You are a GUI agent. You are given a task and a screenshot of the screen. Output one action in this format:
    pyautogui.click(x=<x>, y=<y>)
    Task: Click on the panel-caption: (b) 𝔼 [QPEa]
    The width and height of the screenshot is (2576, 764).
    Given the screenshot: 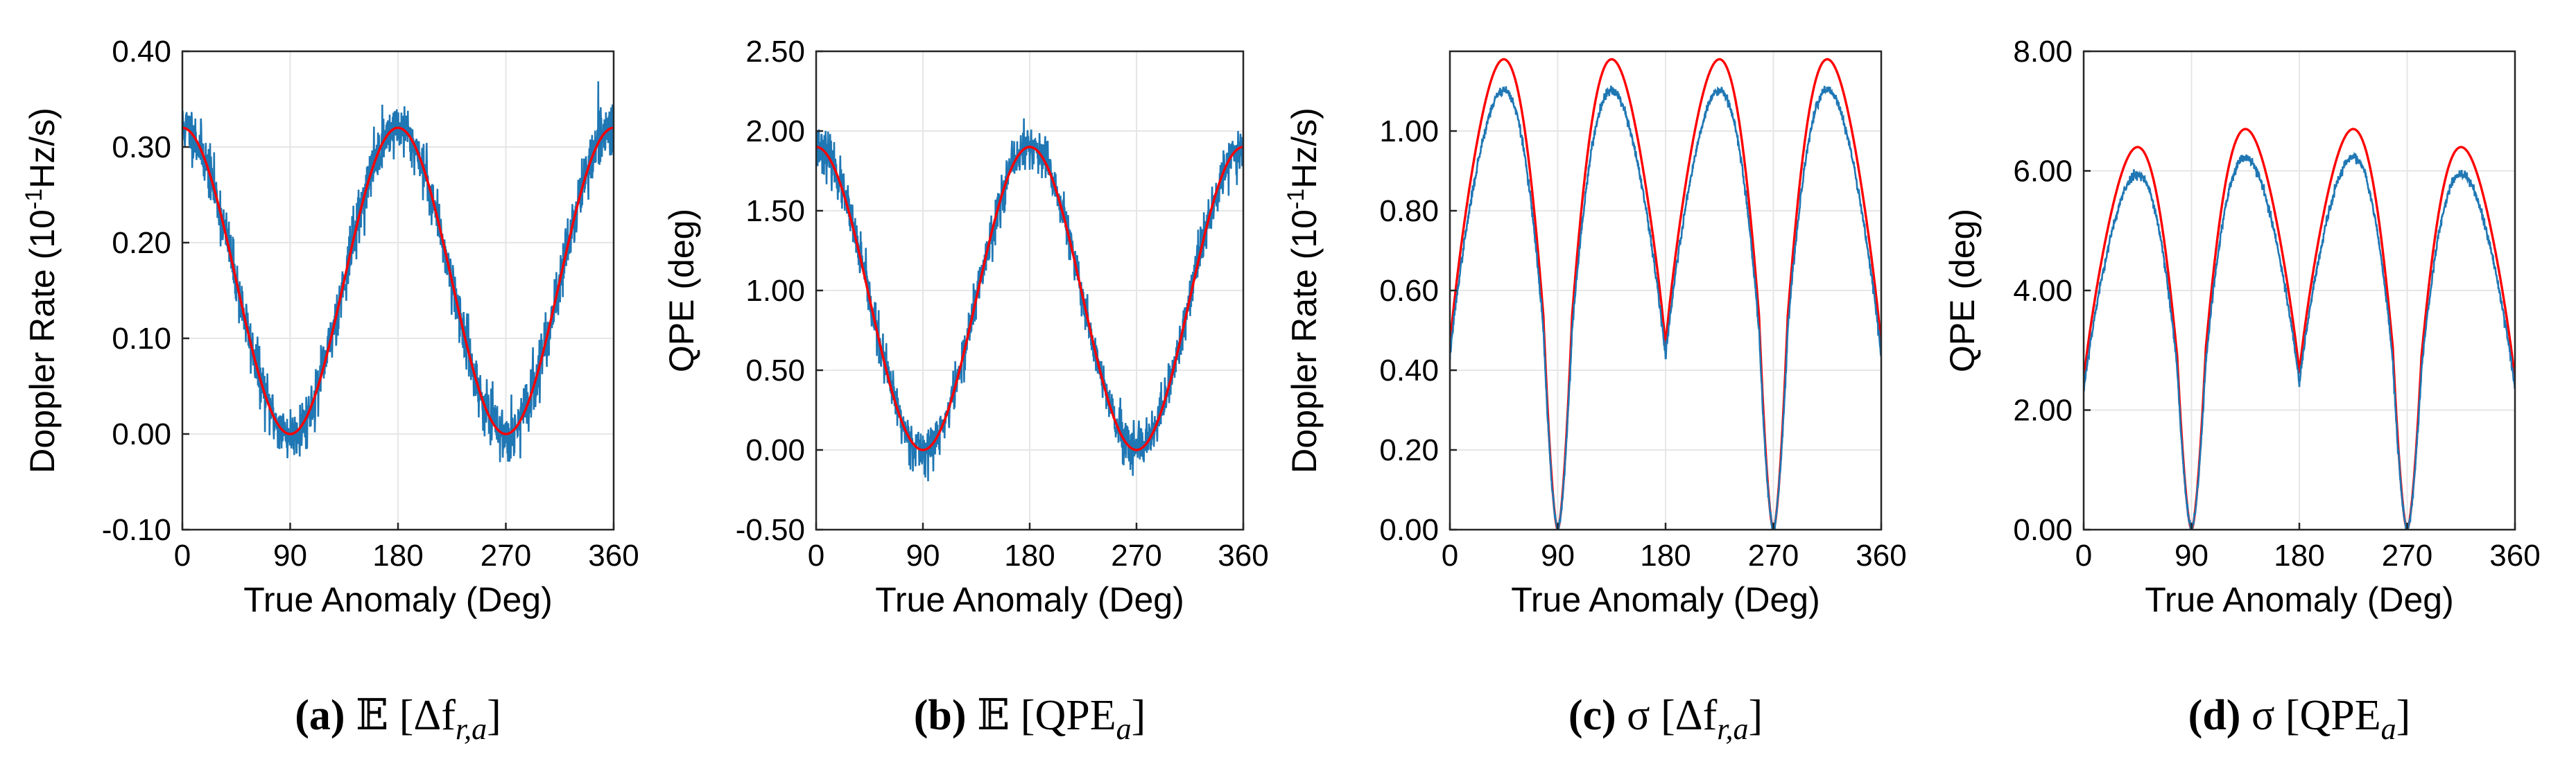 What is the action you would take?
    pyautogui.click(x=1030, y=719)
    